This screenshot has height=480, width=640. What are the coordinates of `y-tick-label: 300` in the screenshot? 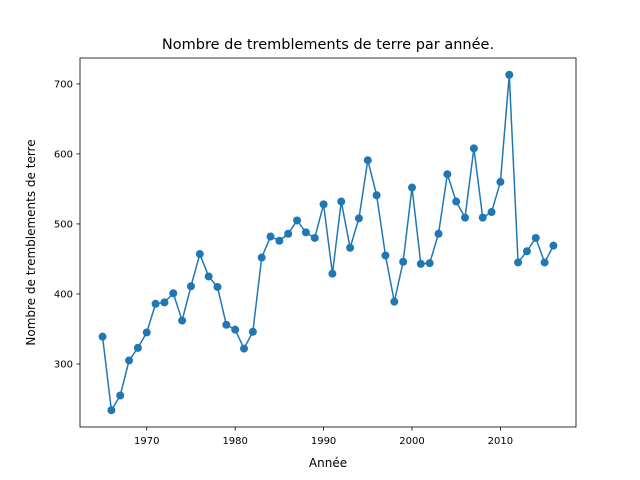 It's located at (63, 364).